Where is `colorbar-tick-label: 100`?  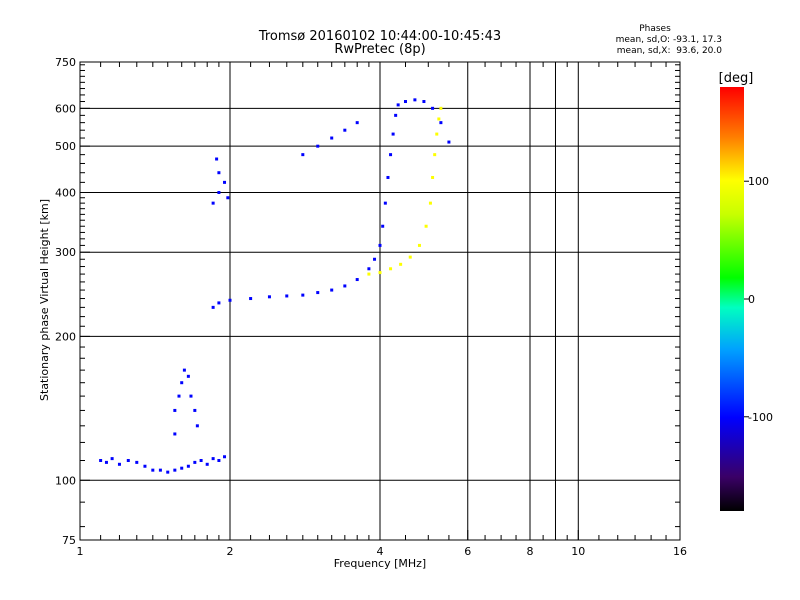
colorbar-tick-label: 100 is located at coordinates (758, 181).